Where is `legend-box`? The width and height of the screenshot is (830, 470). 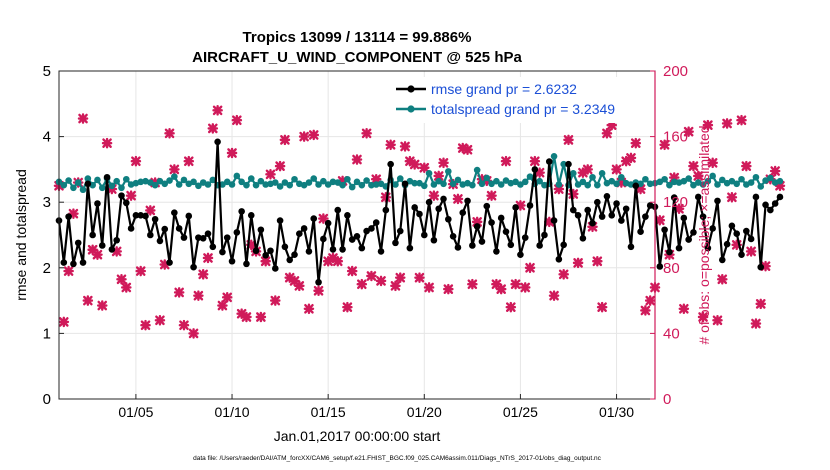
legend-box is located at coordinates (522, 100).